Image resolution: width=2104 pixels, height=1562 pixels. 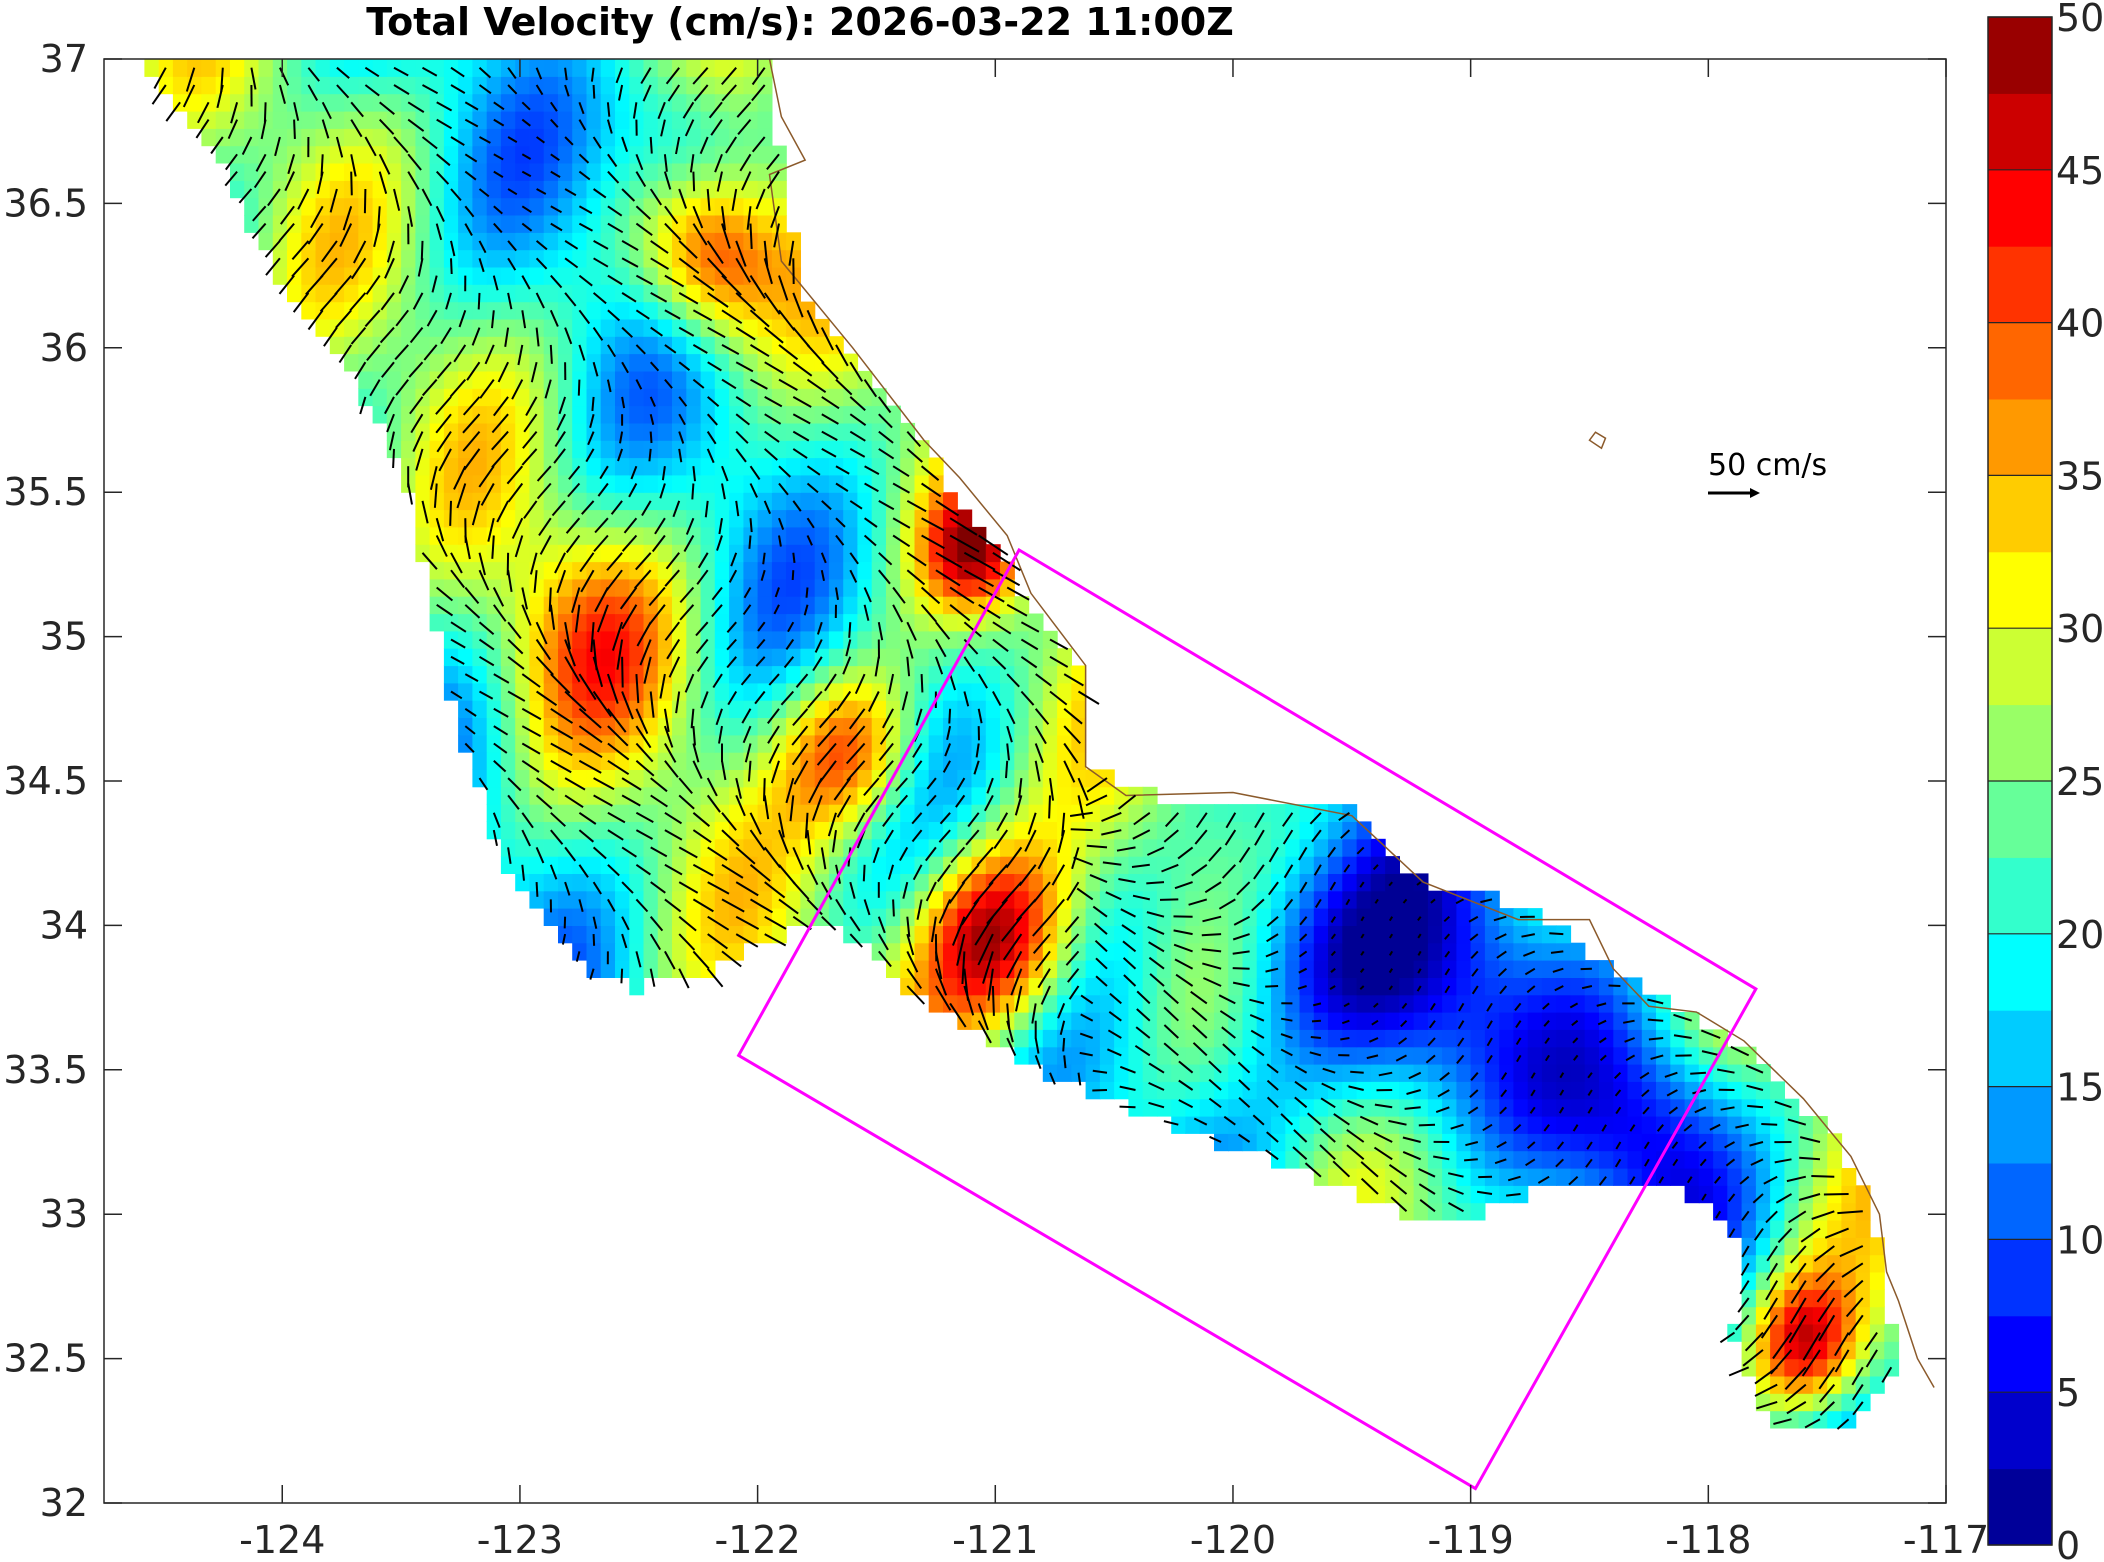 I want to click on scale-arrow-group: 50 cm/s, so click(x=1767, y=473).